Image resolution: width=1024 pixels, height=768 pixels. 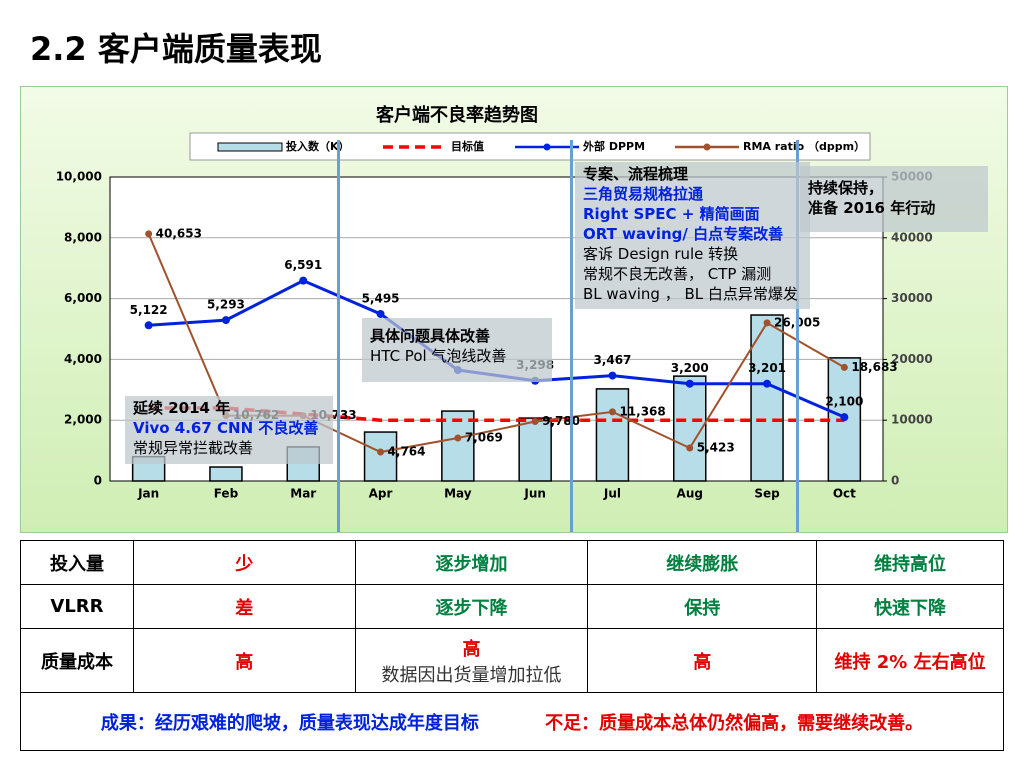 What do you see at coordinates (226, 428) in the screenshot?
I see `annotation-line: Vivo 4.67 CNN 不良改善` at bounding box center [226, 428].